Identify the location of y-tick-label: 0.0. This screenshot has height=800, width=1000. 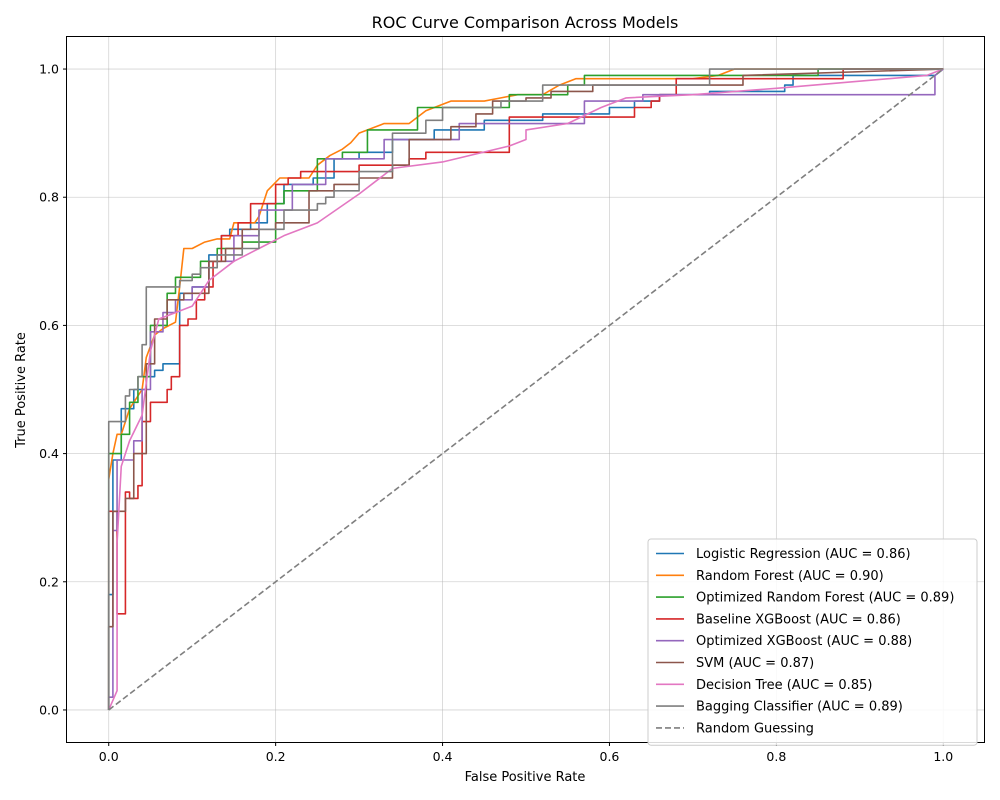
(49, 709).